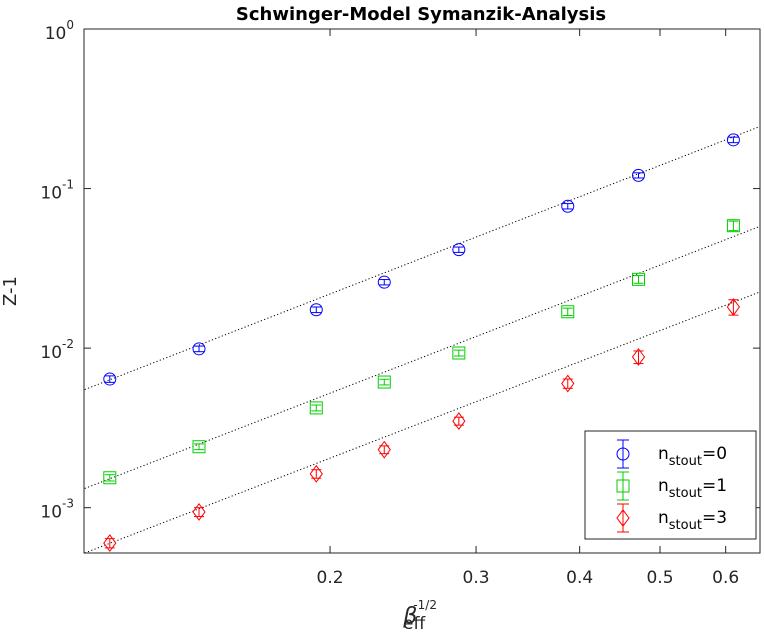  What do you see at coordinates (10, 291) in the screenshot?
I see `y-axis-label: Z-1` at bounding box center [10, 291].